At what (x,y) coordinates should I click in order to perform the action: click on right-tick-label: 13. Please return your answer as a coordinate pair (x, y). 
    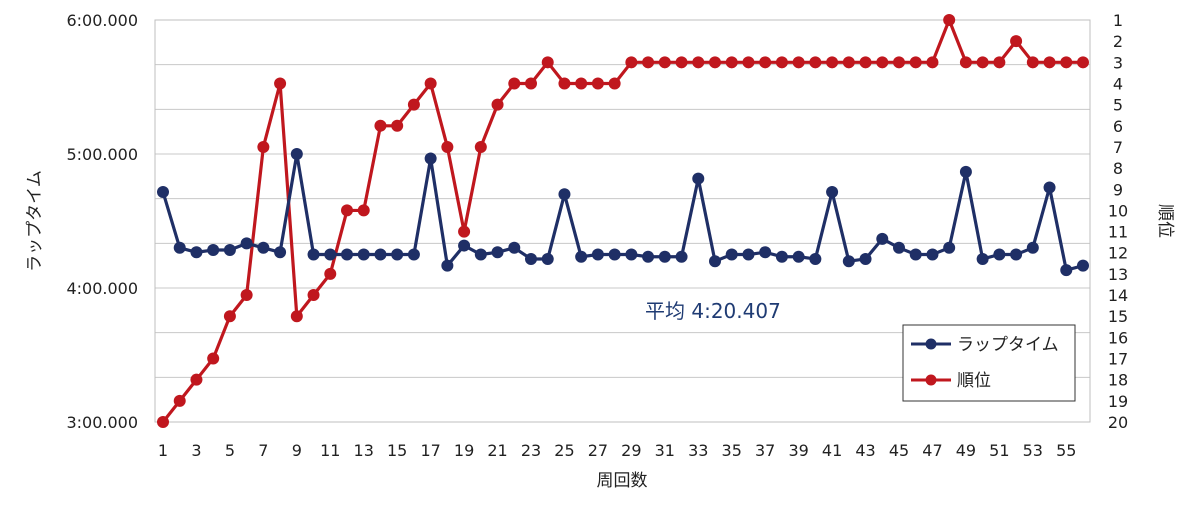
    Looking at the image, I should click on (1118, 274).